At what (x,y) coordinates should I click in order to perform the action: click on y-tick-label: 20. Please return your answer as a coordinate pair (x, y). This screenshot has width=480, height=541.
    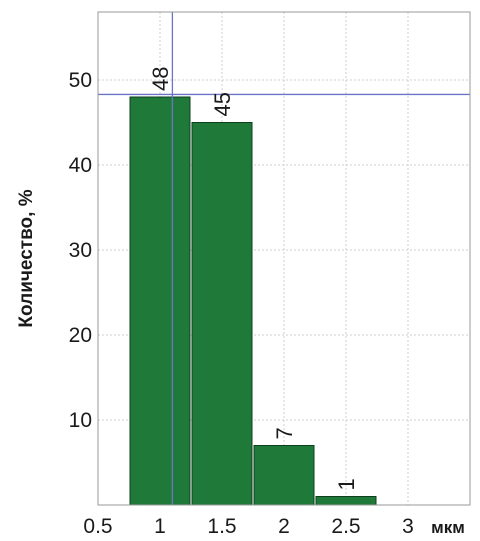
    Looking at the image, I should click on (80, 335).